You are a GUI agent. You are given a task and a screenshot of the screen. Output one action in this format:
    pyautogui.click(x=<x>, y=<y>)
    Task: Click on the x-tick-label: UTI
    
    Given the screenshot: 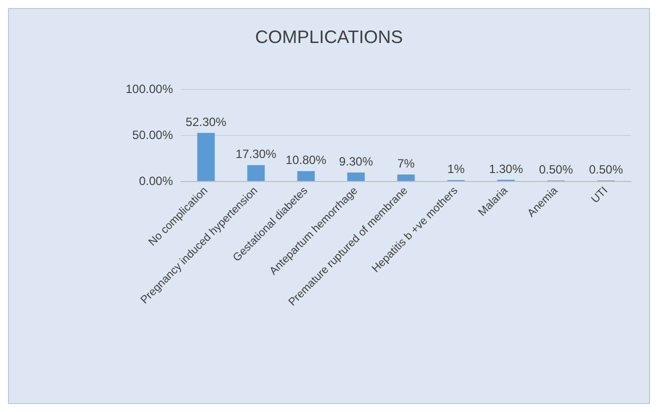 What is the action you would take?
    pyautogui.click(x=599, y=195)
    